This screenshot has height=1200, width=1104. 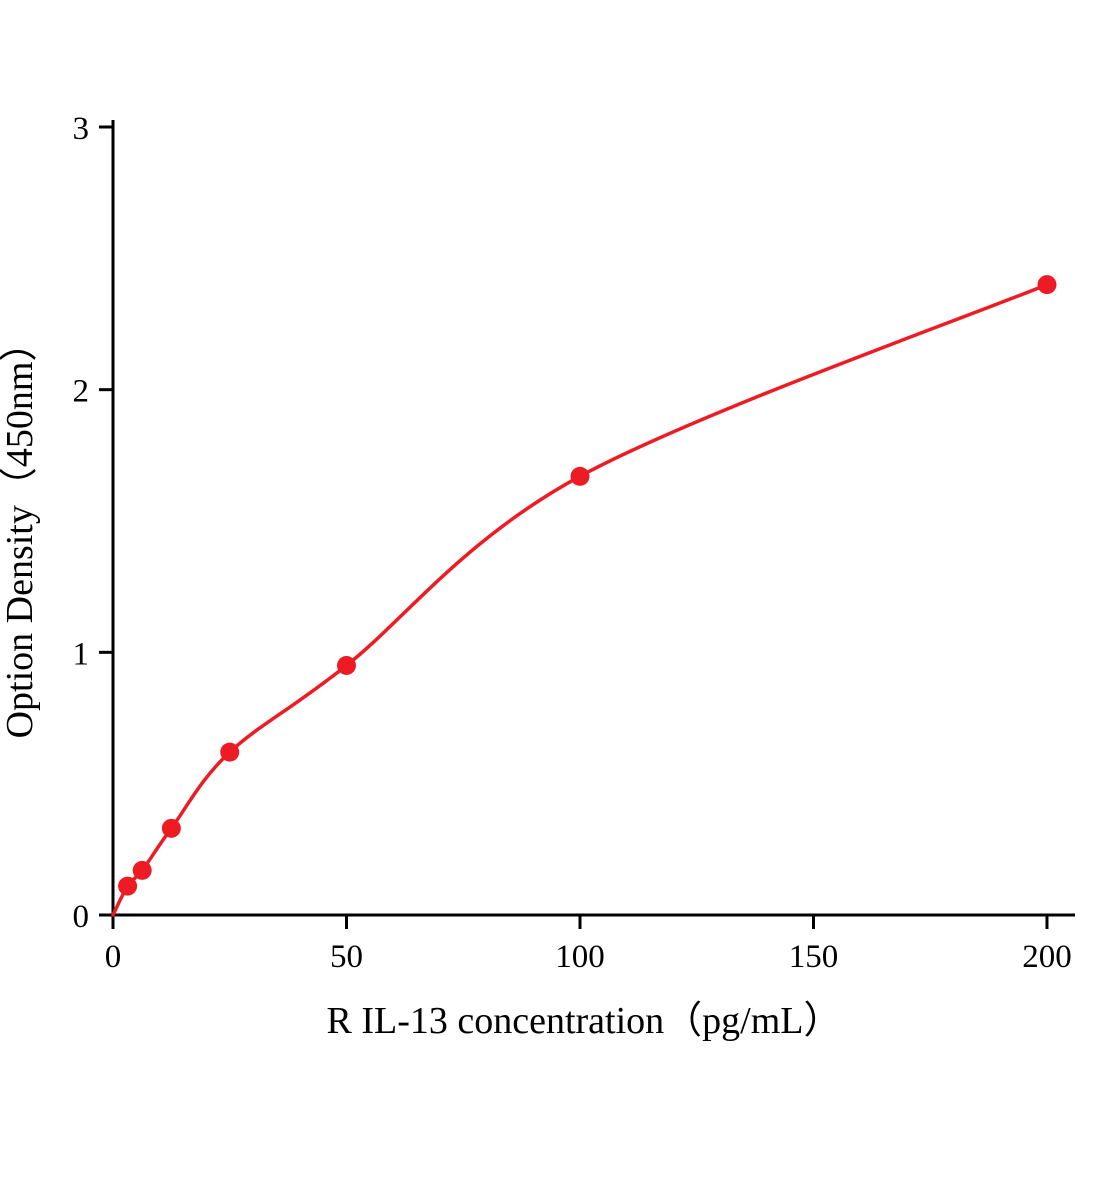 What do you see at coordinates (20, 531) in the screenshot?
I see `y-axis-label: Option Density（450nm）` at bounding box center [20, 531].